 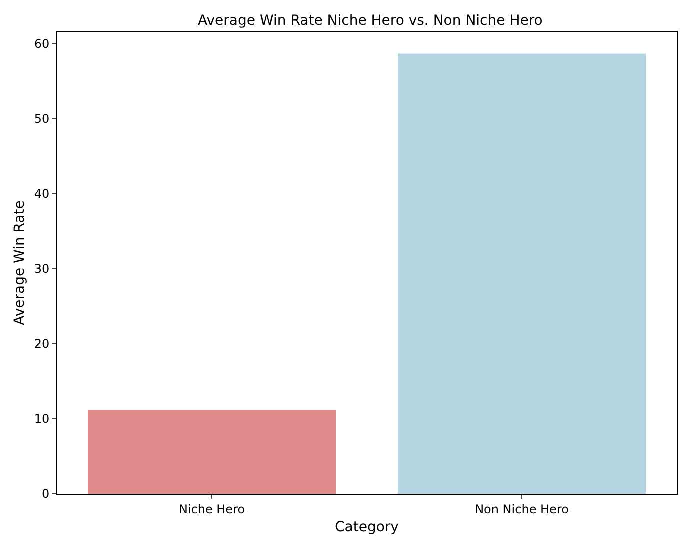 I want to click on y-tick-label: 30, so click(x=42, y=269).